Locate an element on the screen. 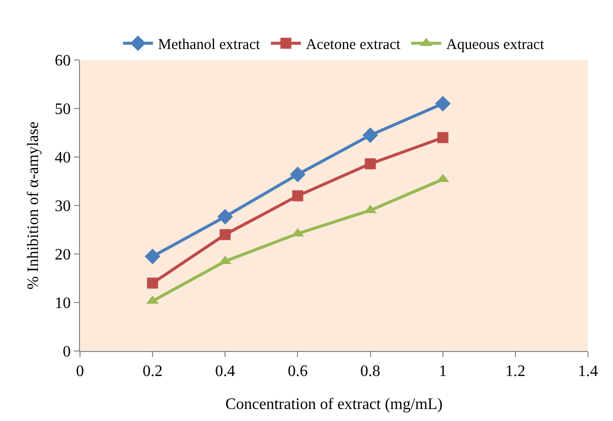 The width and height of the screenshot is (613, 421). x-tick-label: 1.2 is located at coordinates (515, 371).